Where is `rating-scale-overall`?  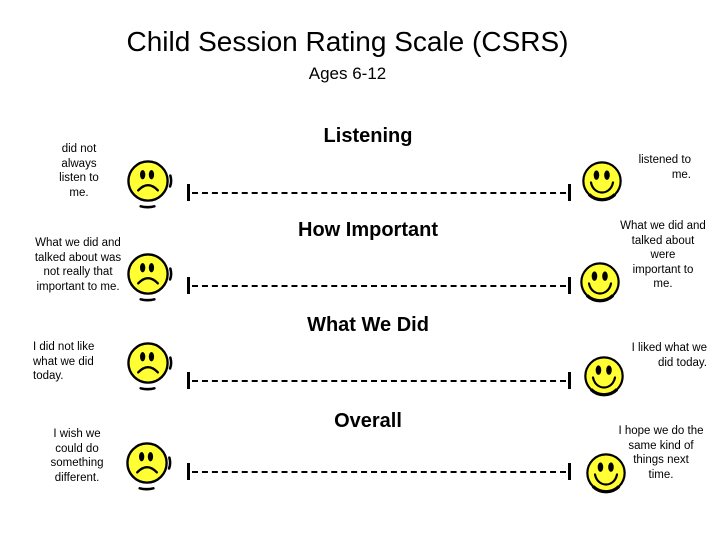
rating-scale-overall is located at coordinates (379, 471).